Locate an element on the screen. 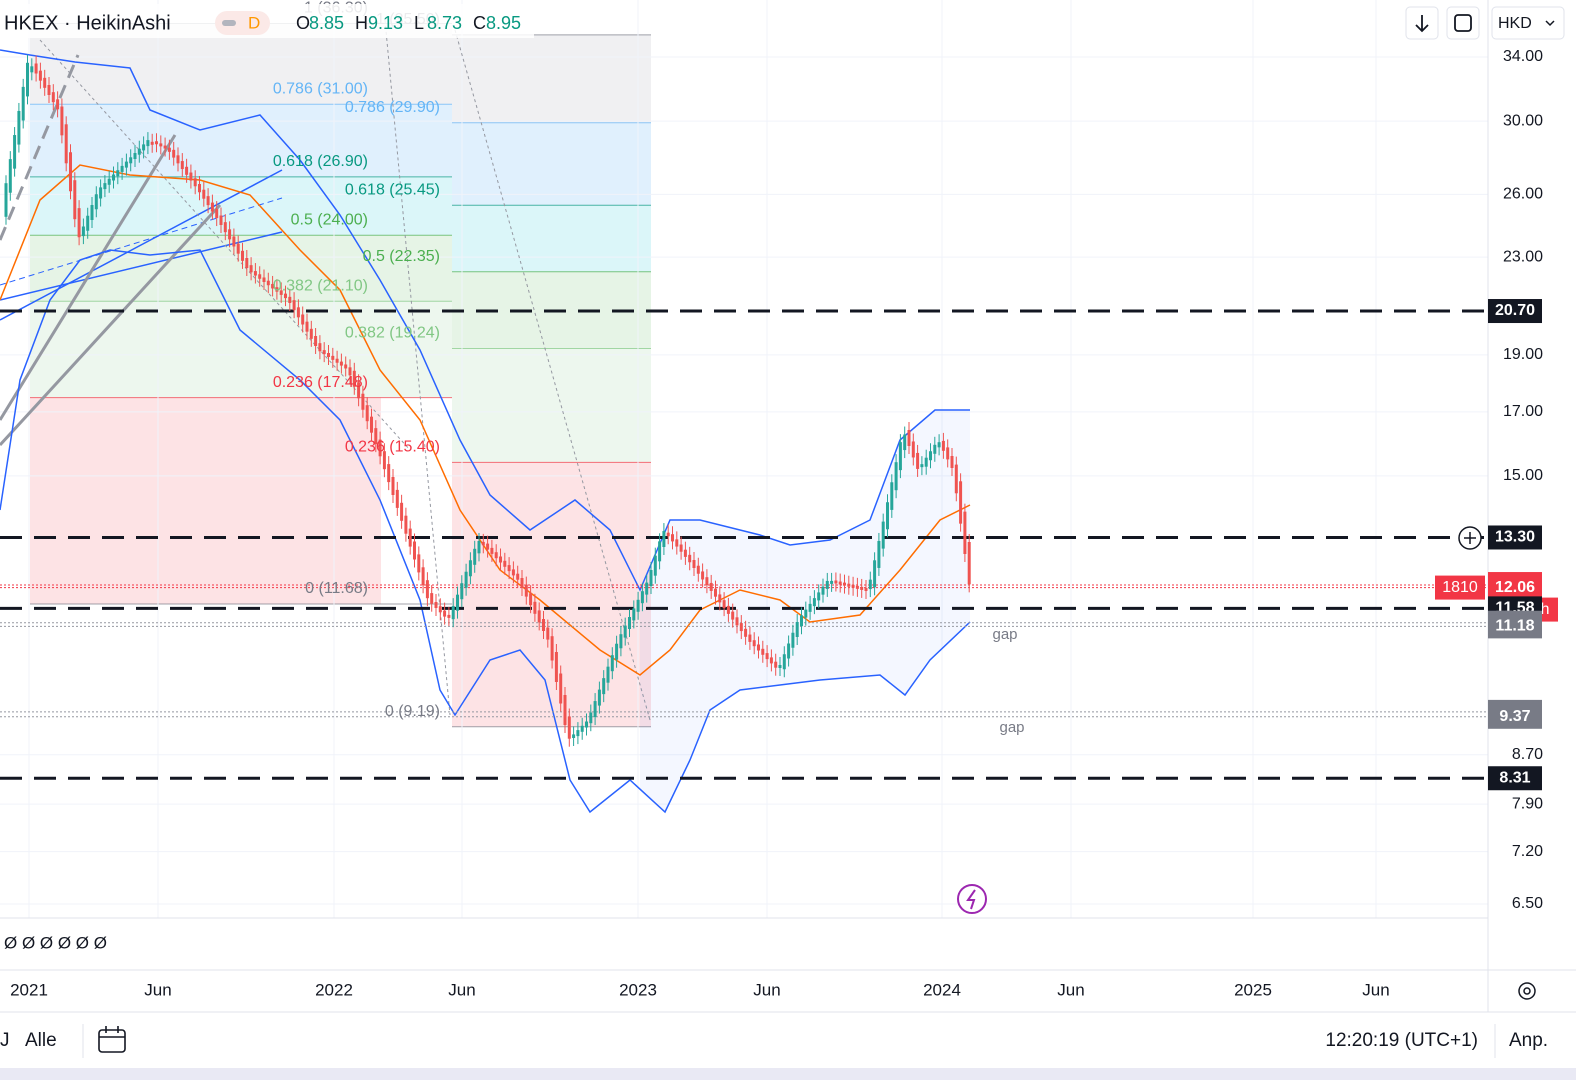 The height and width of the screenshot is (1085, 1576). price-tag-label: 8.31 is located at coordinates (1514, 777).